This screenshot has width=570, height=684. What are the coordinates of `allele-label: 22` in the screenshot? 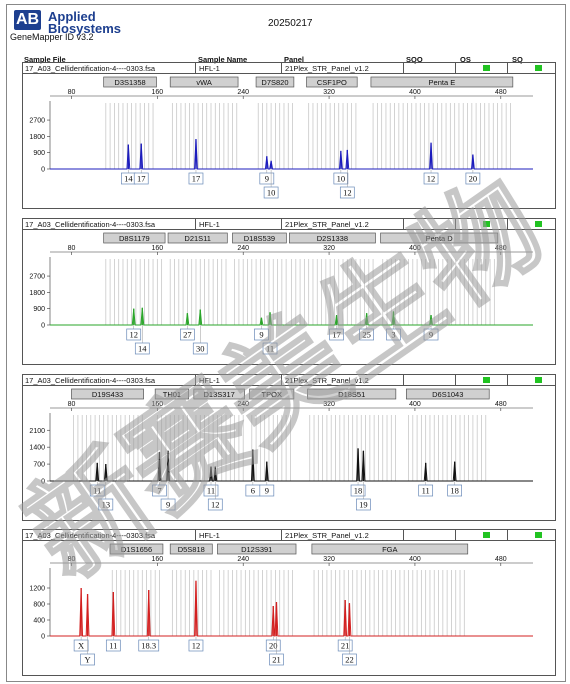 It's located at (349, 660).